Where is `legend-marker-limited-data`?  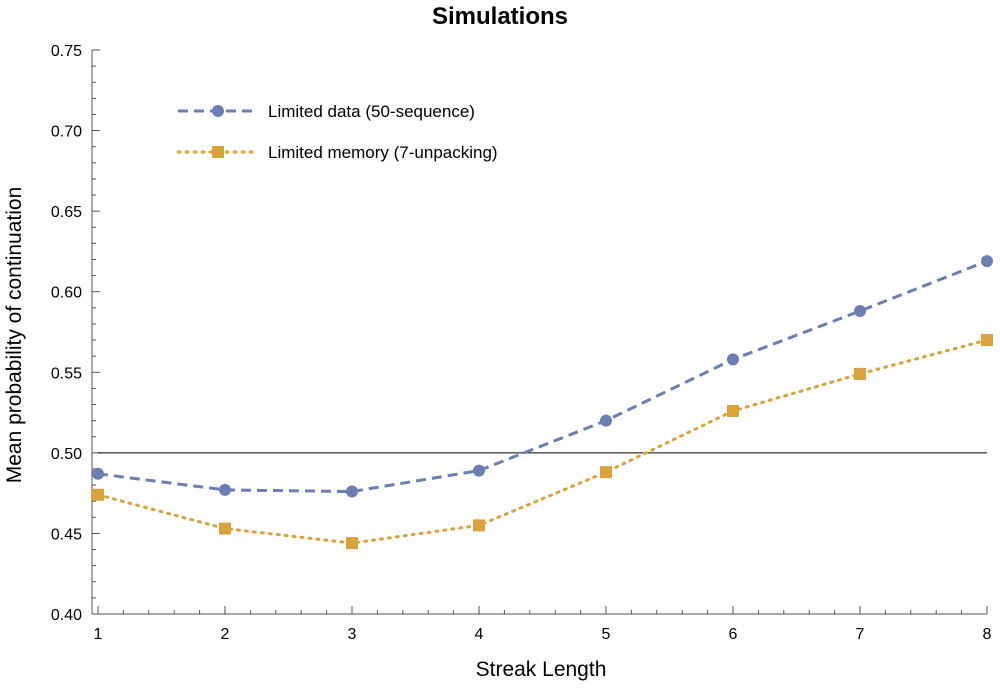
legend-marker-limited-data is located at coordinates (218, 111).